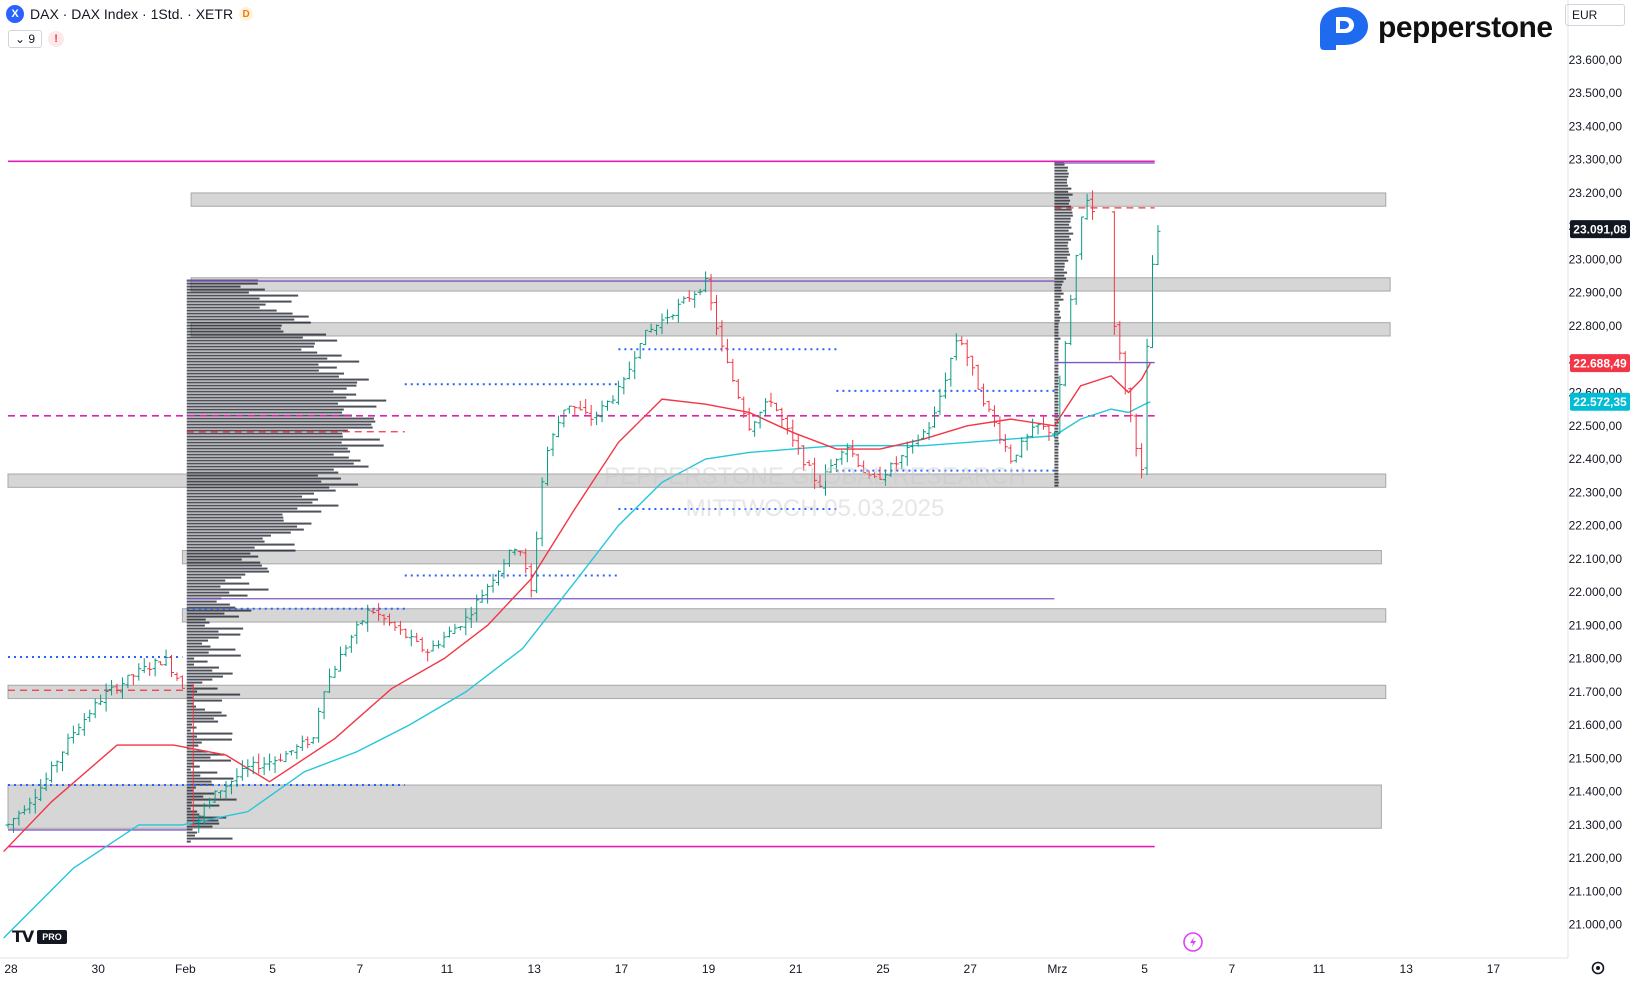 The width and height of the screenshot is (1632, 983). I want to click on warning-icon: !, so click(56, 39).